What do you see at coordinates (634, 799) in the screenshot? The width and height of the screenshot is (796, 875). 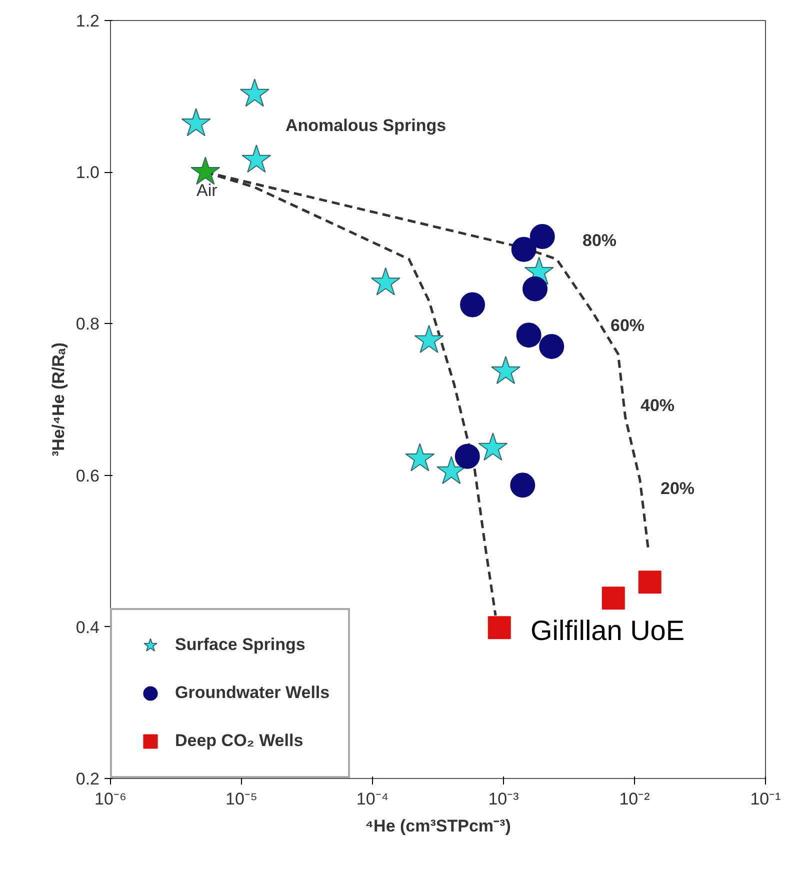 I see `x-tick-label: 10⁻²` at bounding box center [634, 799].